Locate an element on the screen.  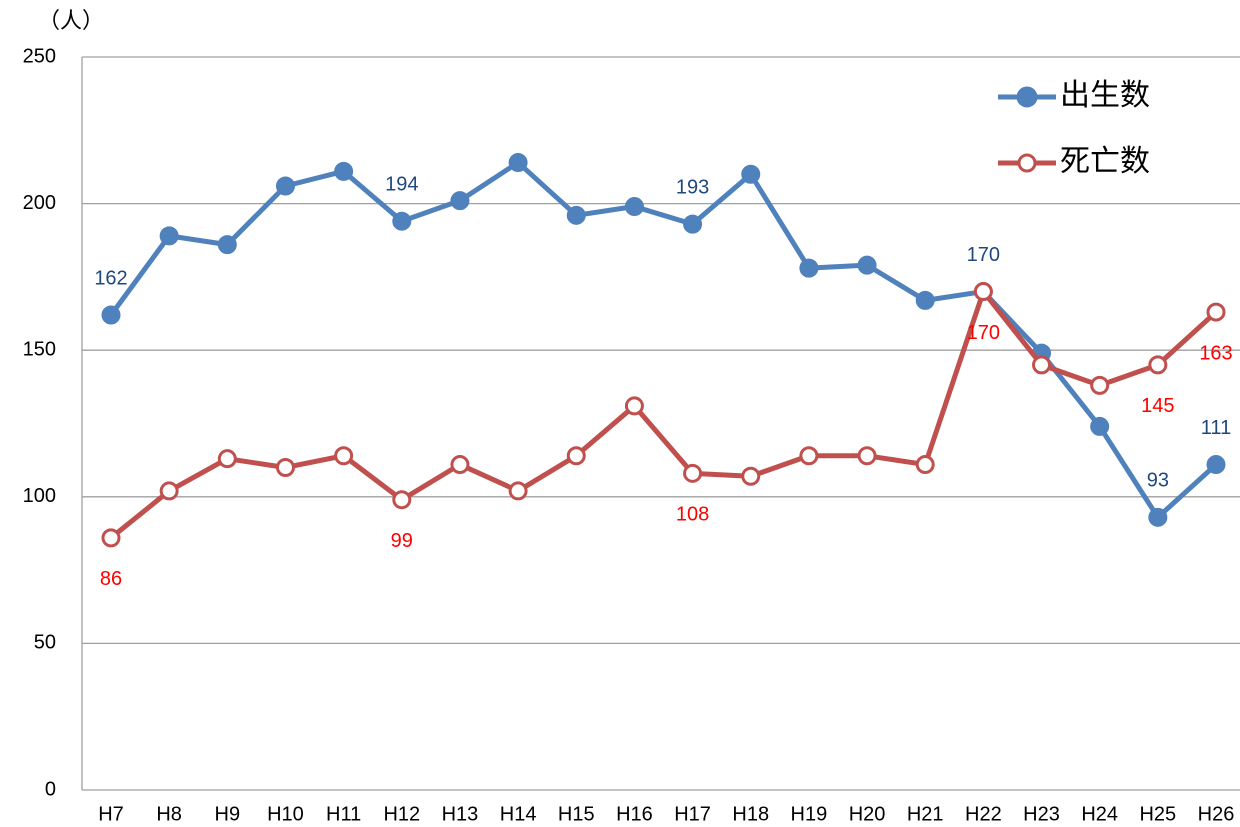
x-tick-label: H25 is located at coordinates (1157, 814).